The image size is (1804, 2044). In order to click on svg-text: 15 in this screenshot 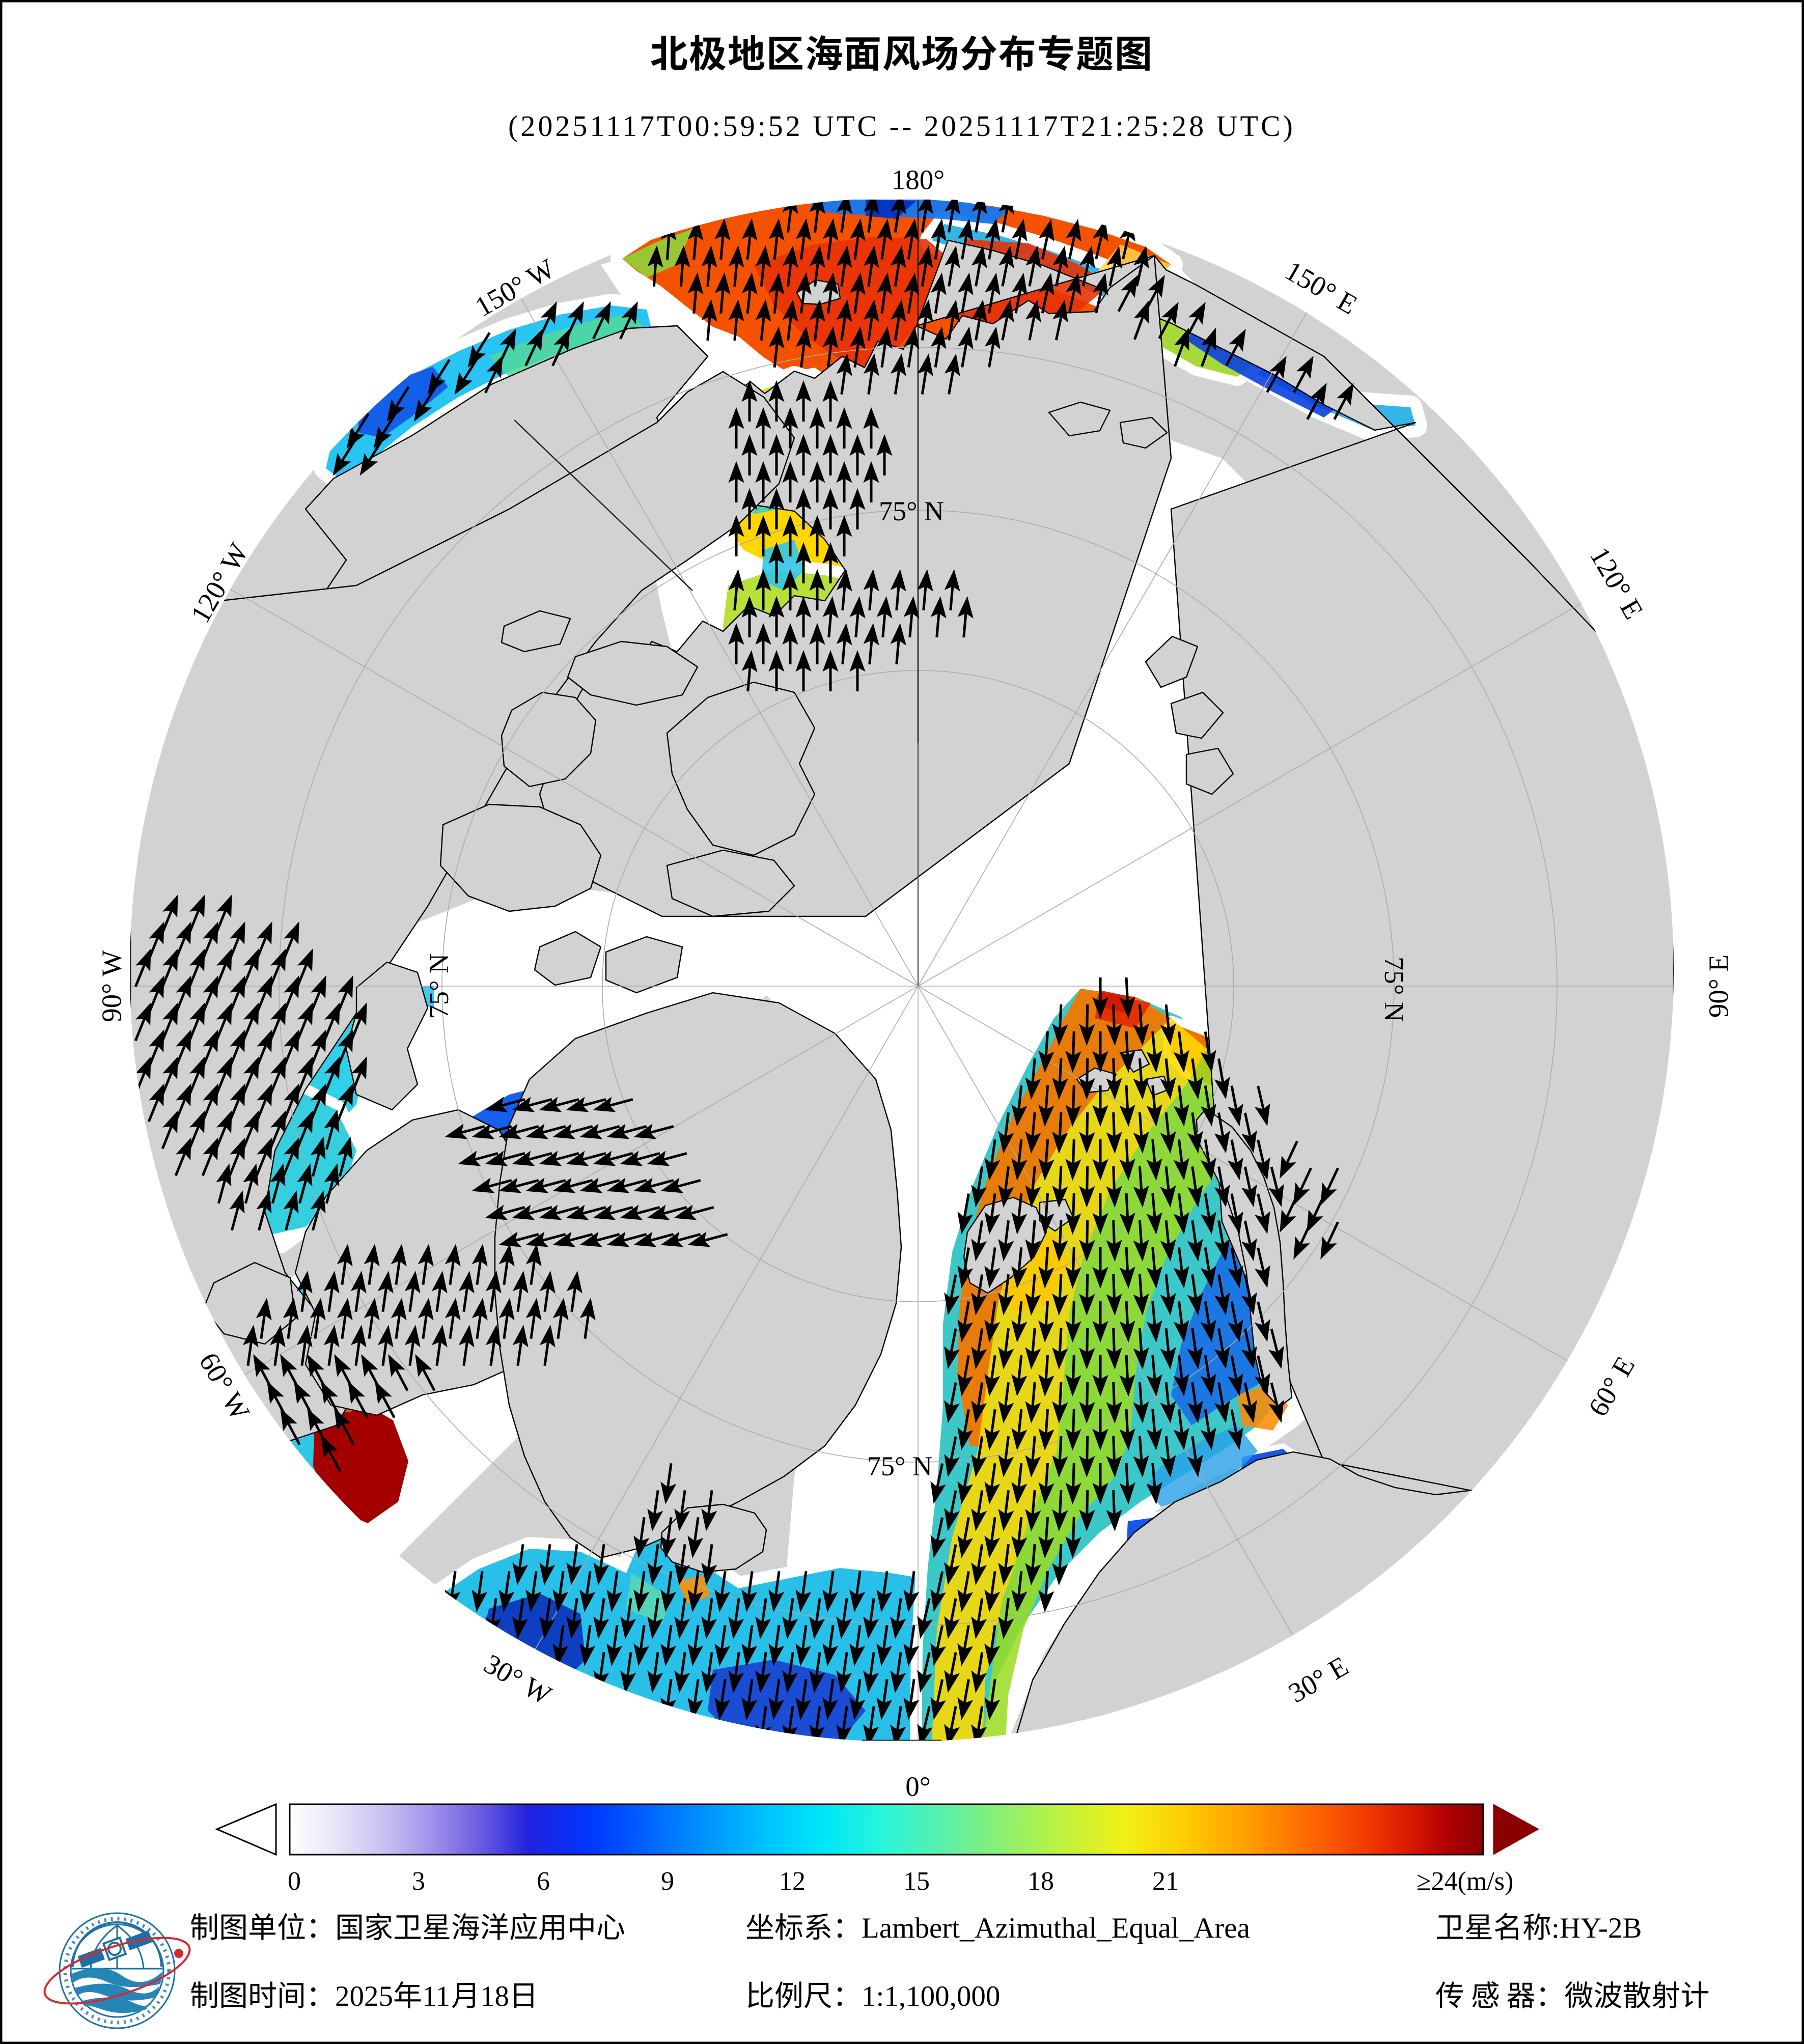, I will do `click(916, 1881)`.